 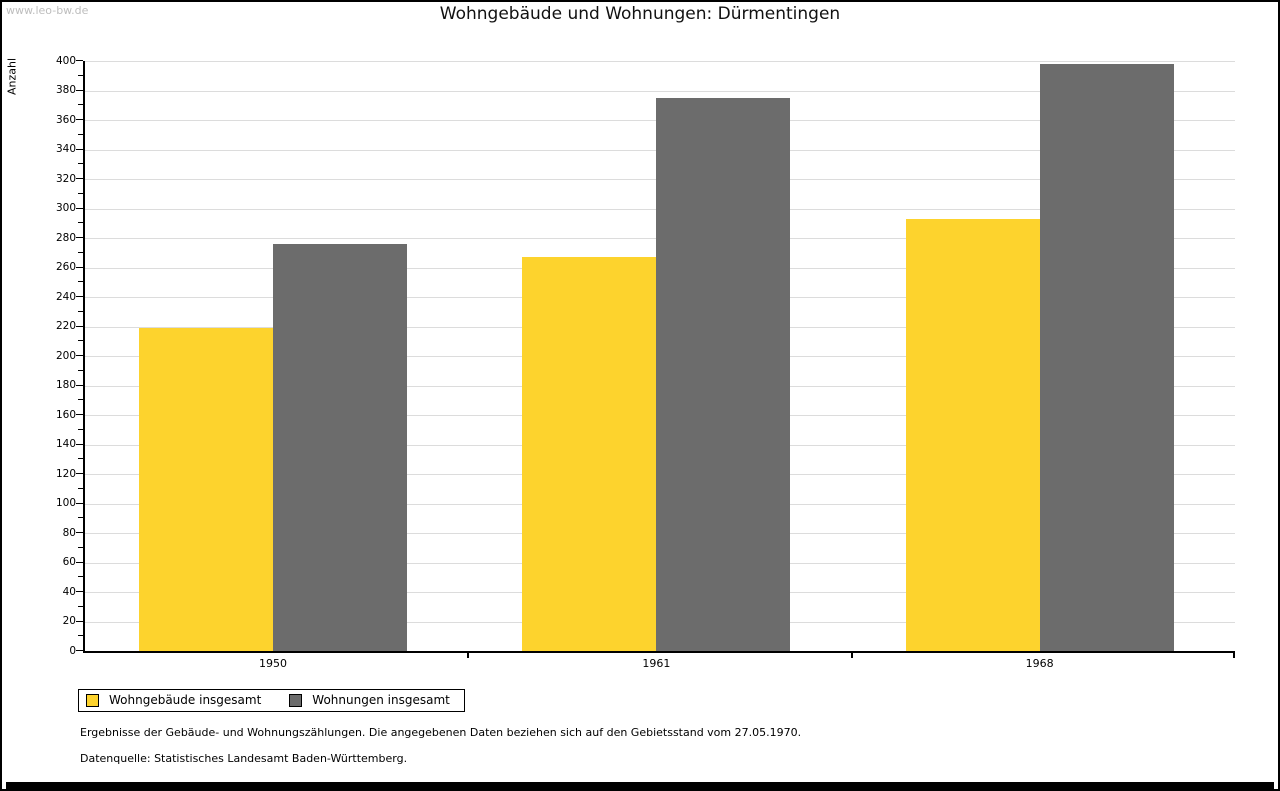 I want to click on y-tick-label-40: 40, so click(x=69, y=591).